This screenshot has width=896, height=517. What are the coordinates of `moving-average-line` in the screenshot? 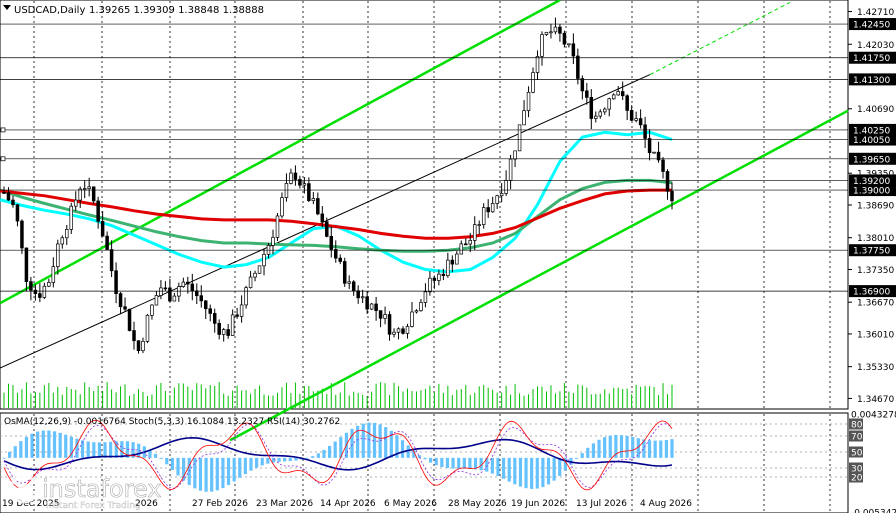 It's located at (336, 214).